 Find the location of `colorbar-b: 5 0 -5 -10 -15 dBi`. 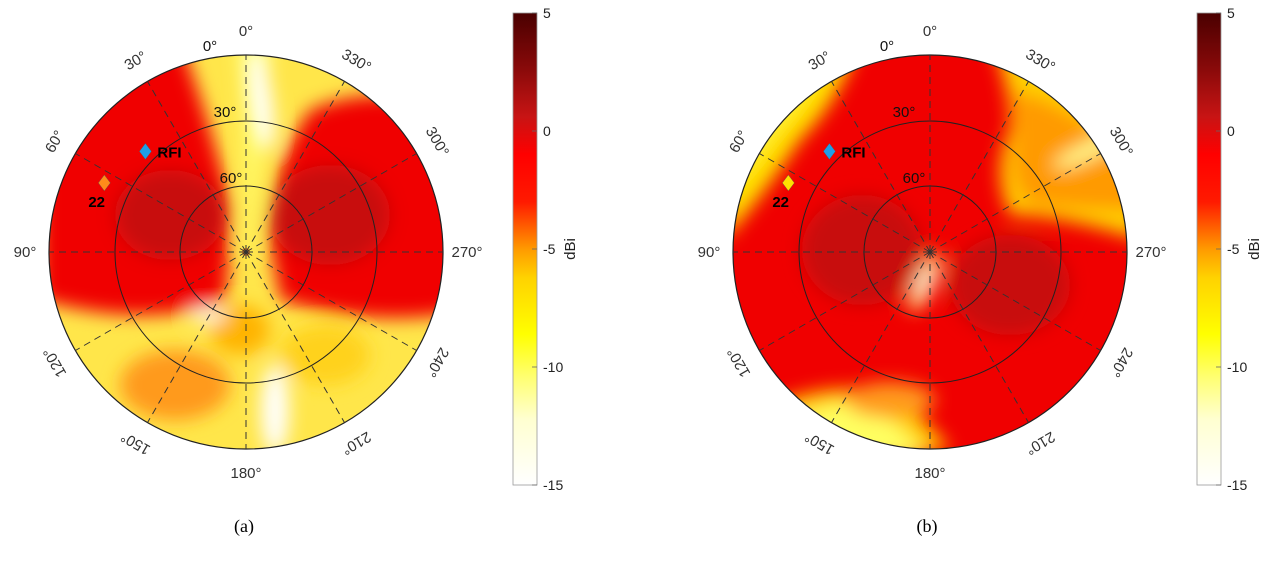

colorbar-b: 5 0 -5 -10 -15 dBi is located at coordinates (1229, 249).